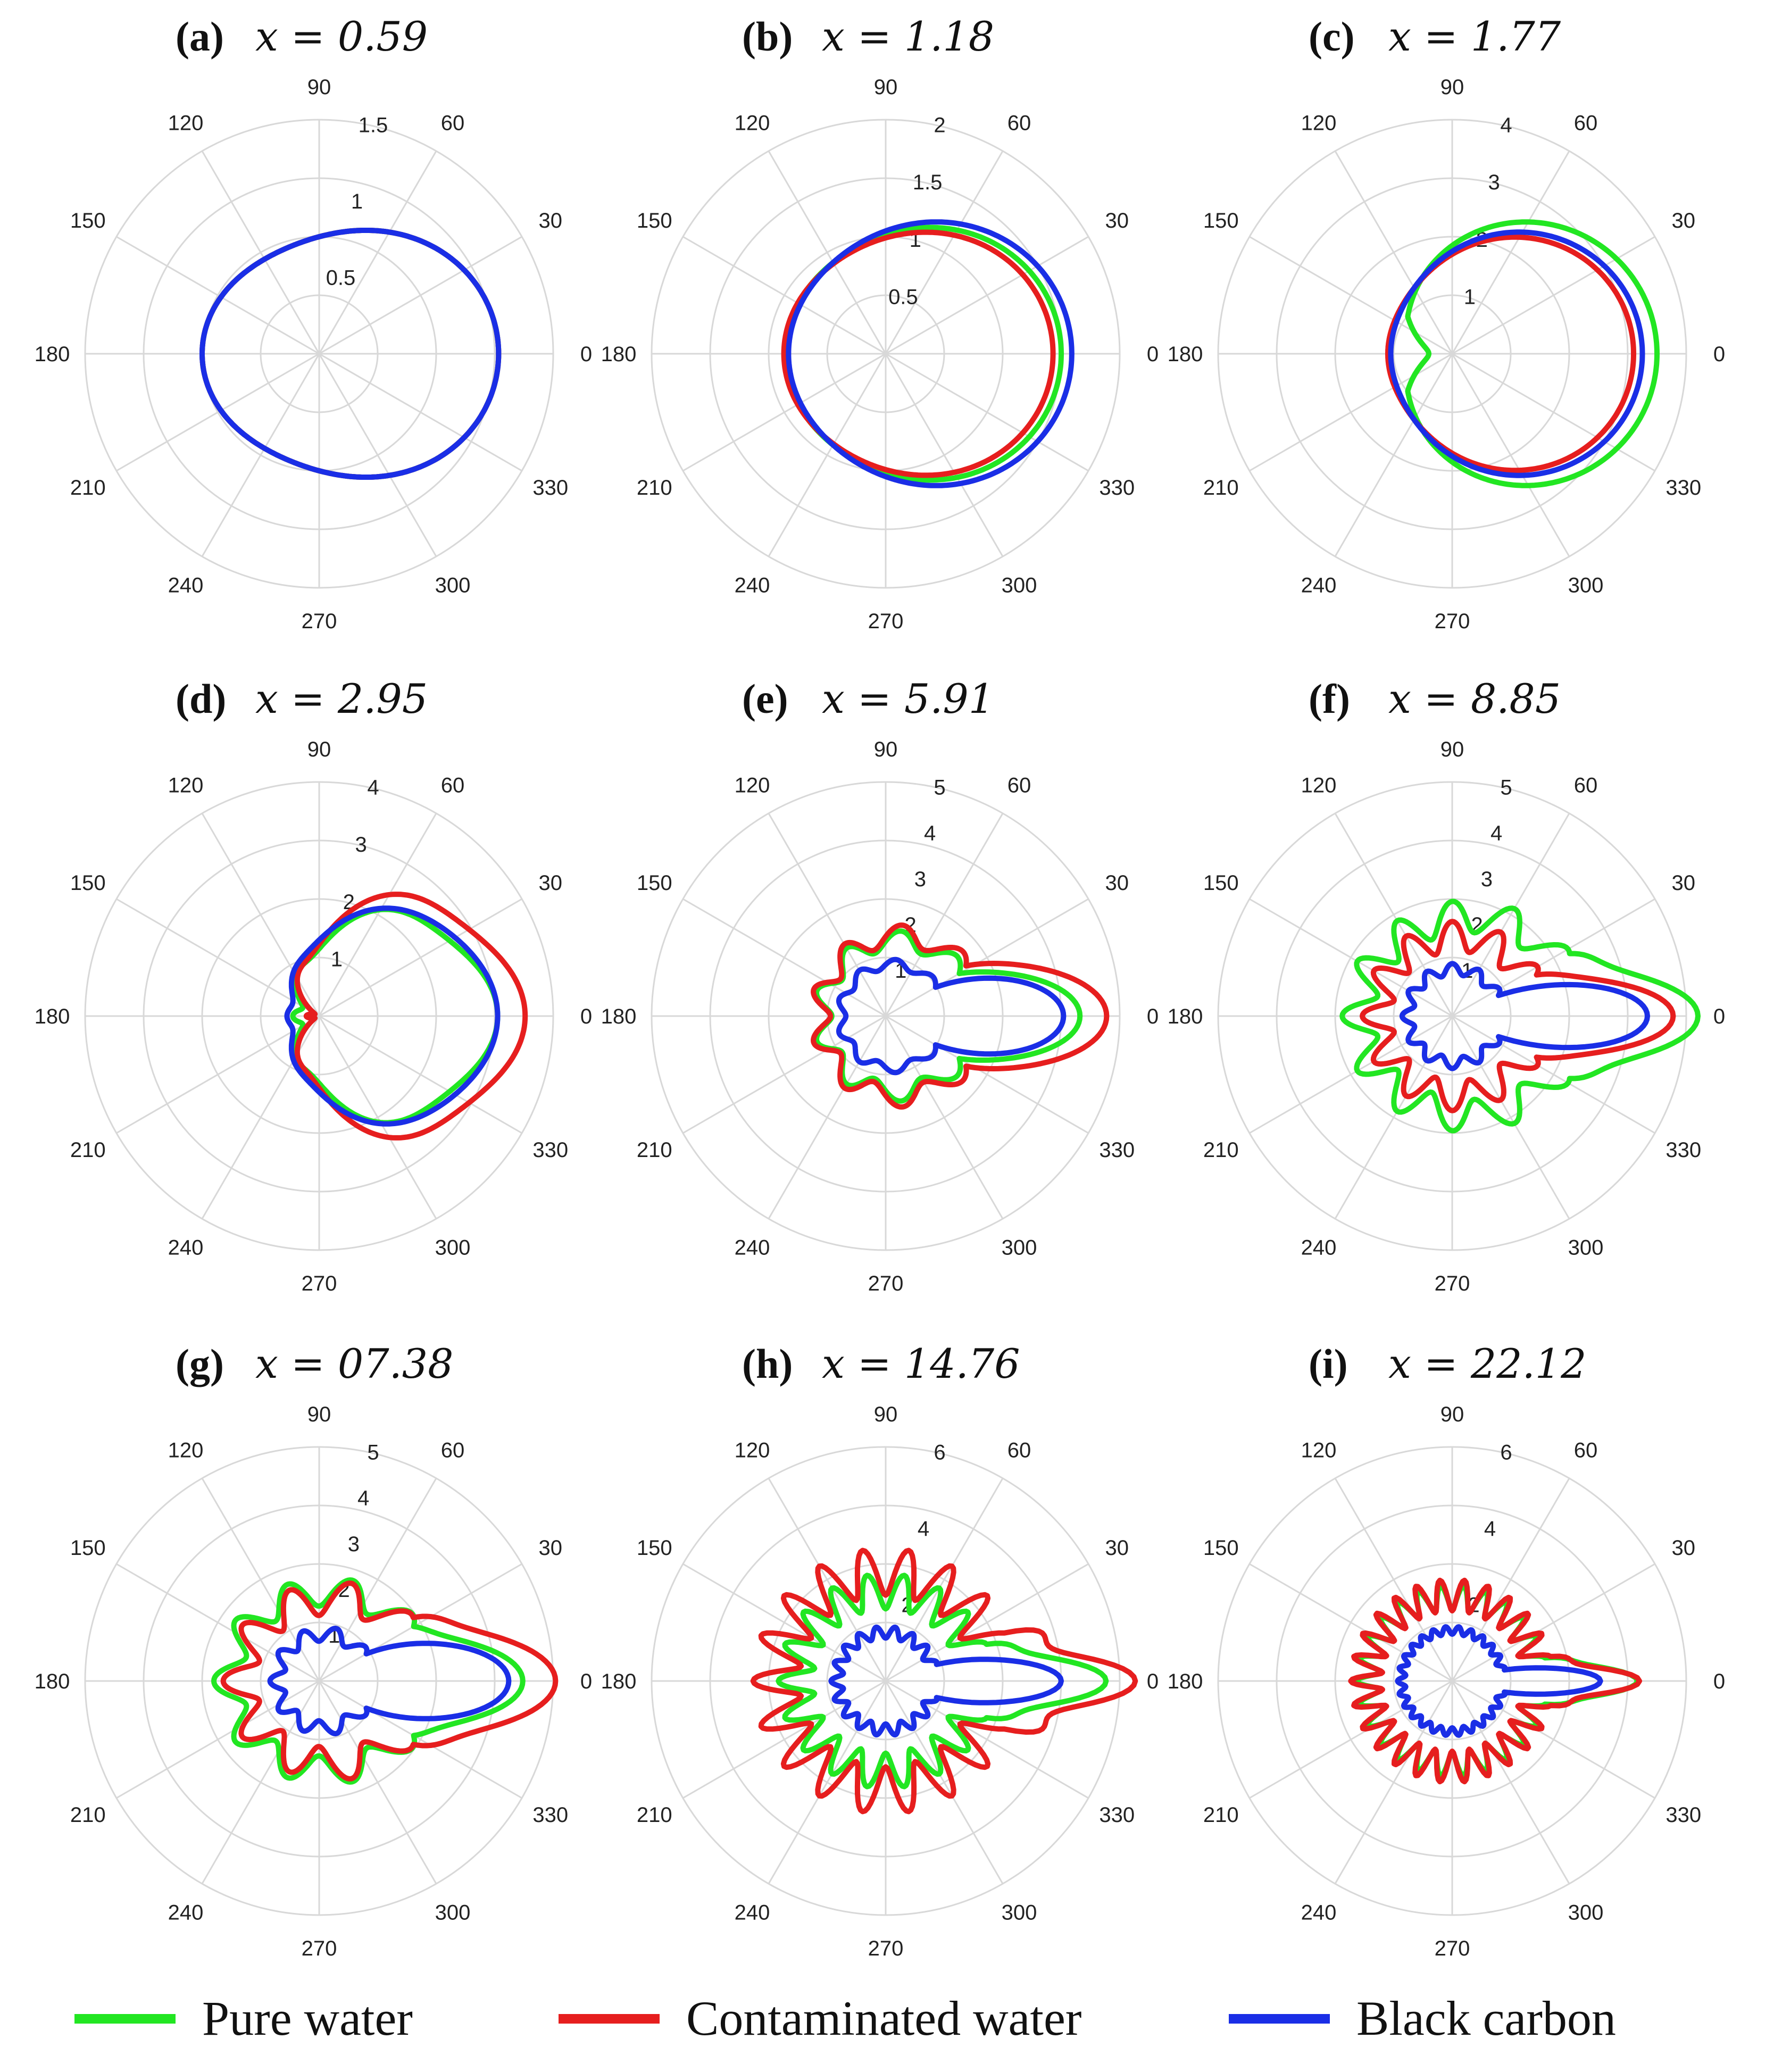 The width and height of the screenshot is (1782, 2072). Describe the element at coordinates (884, 2018) in the screenshot. I see `legend-label: Contaminated water` at that location.